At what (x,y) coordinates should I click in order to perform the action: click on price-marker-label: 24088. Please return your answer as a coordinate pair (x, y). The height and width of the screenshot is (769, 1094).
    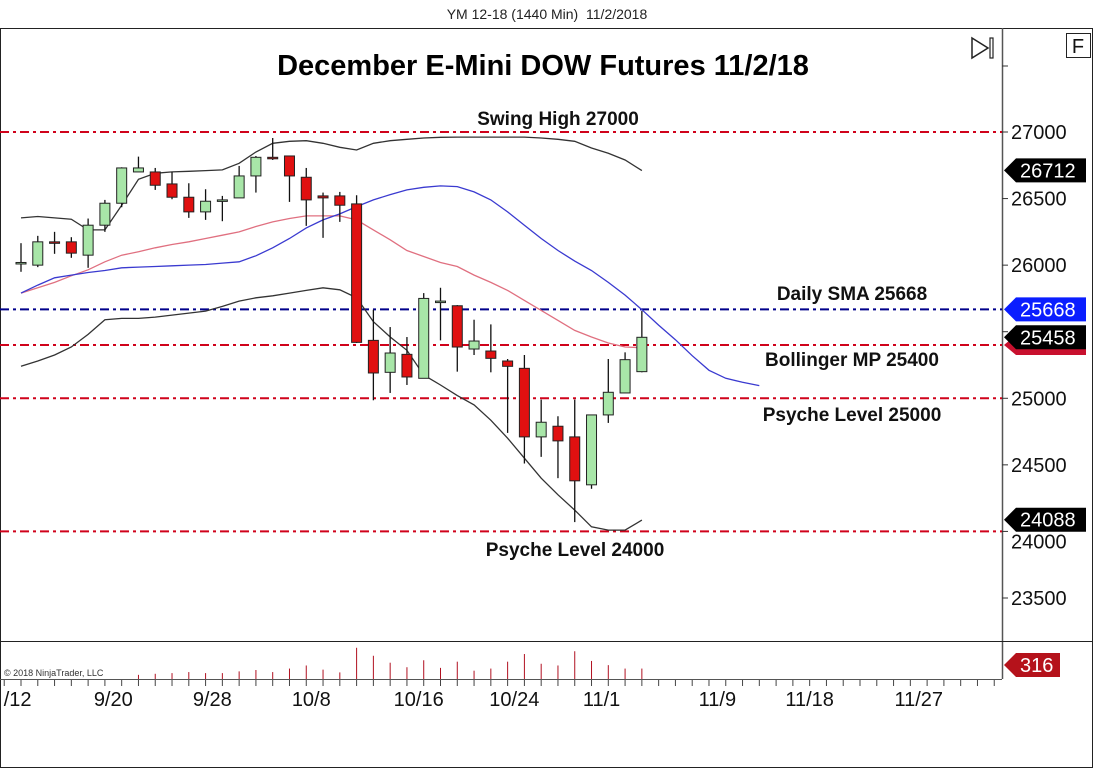
    Looking at the image, I should click on (1048, 521).